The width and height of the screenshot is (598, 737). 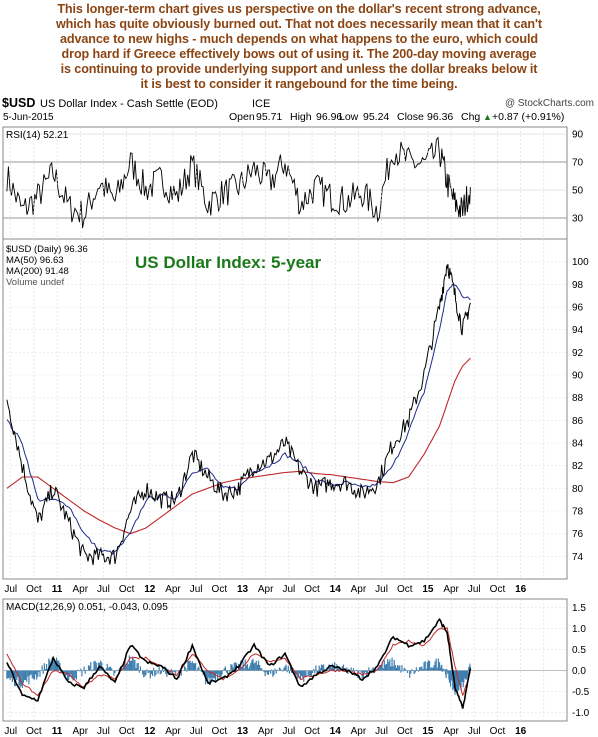 What do you see at coordinates (238, 182) in the screenshot?
I see `rsi-line` at bounding box center [238, 182].